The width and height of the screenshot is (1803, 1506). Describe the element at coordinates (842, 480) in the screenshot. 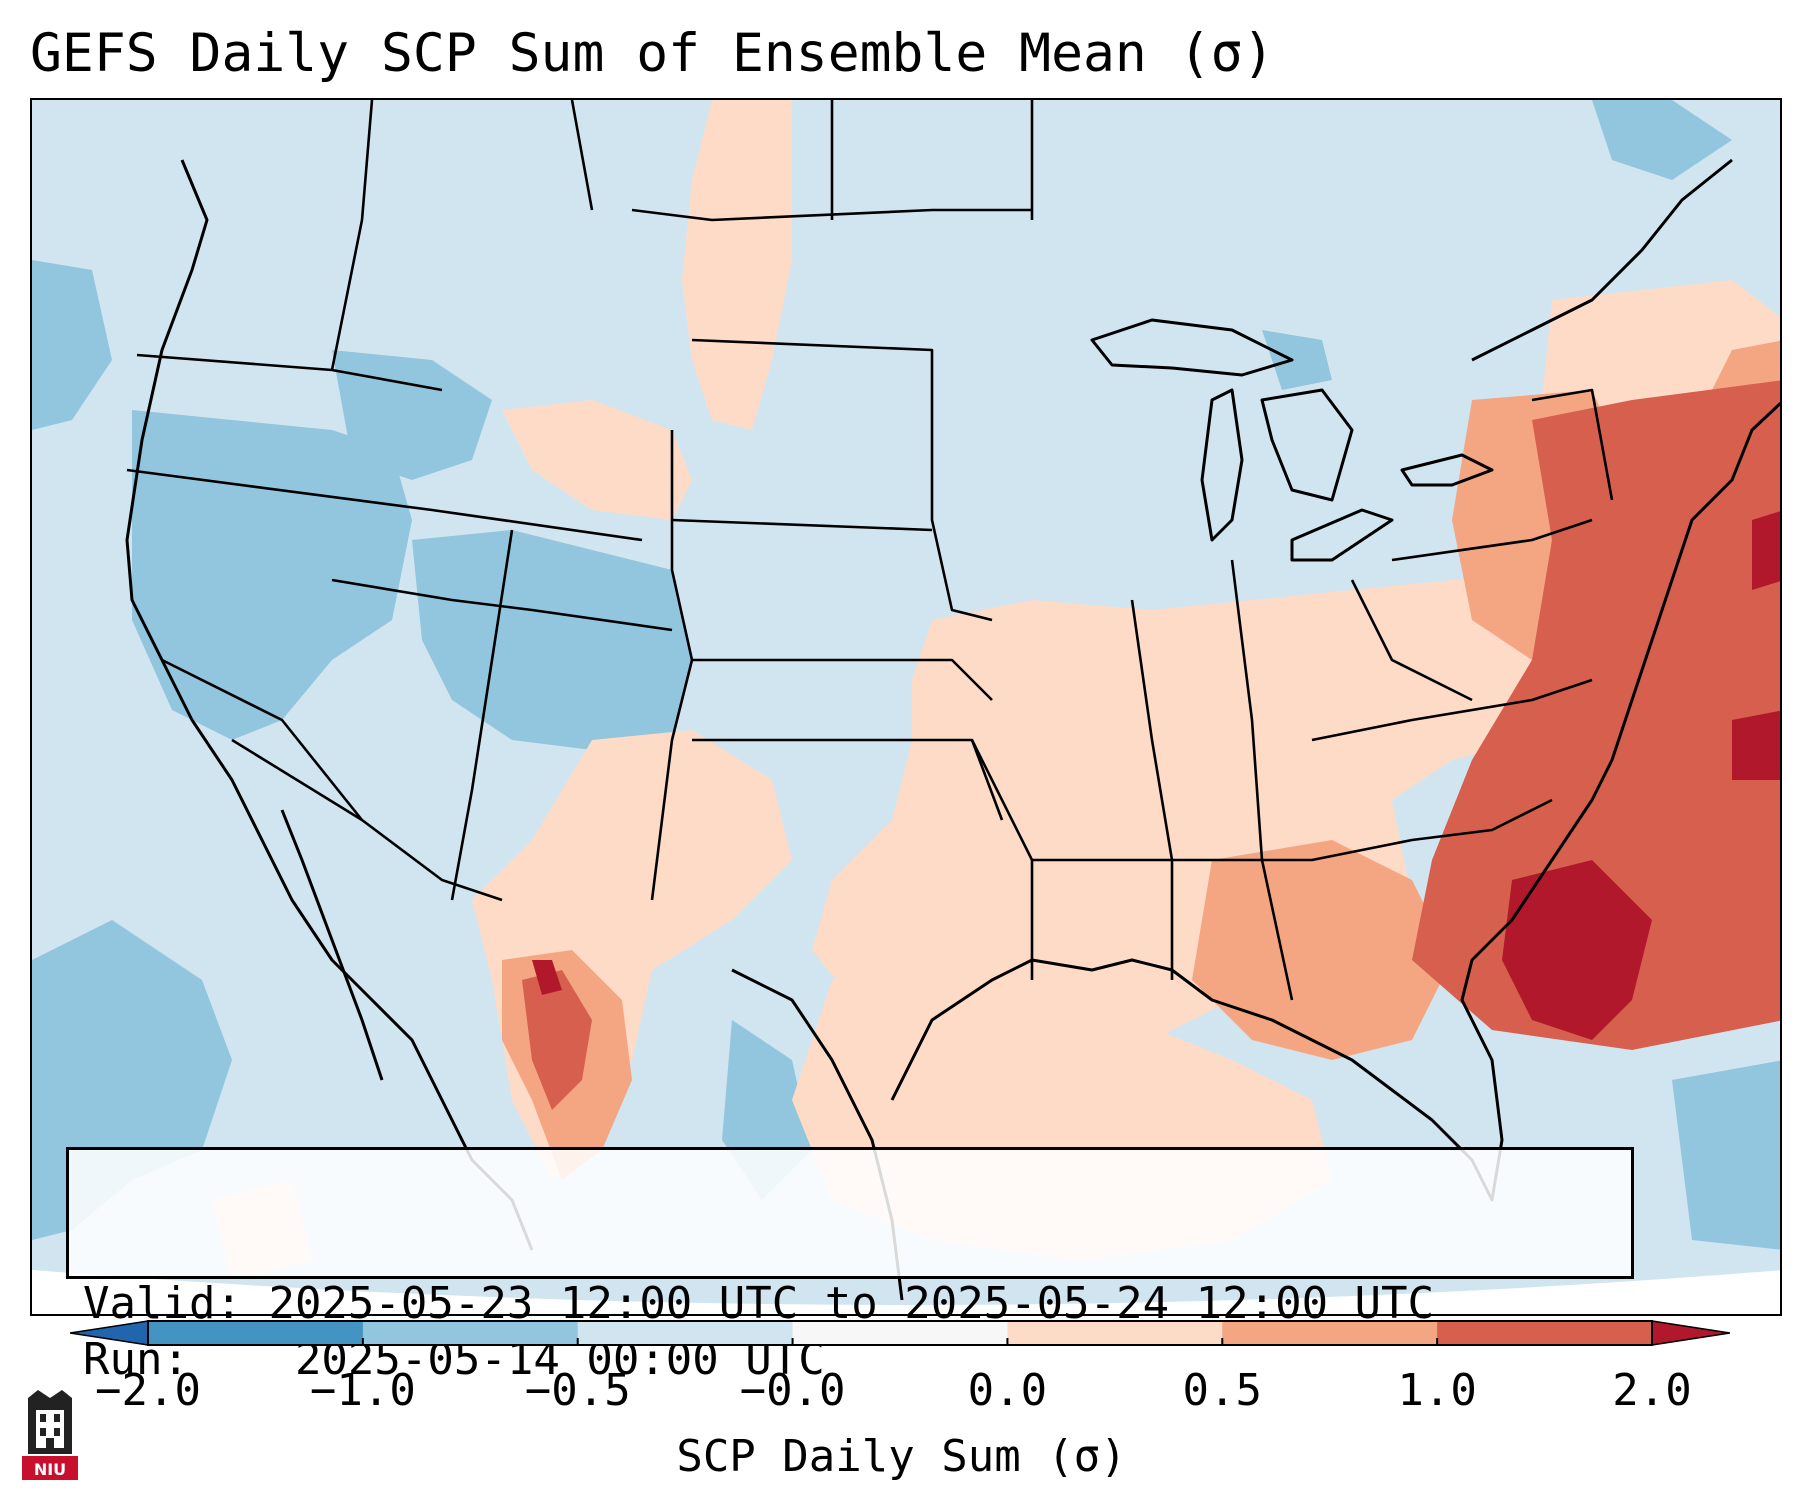

I see `border-mn-dakota` at that location.